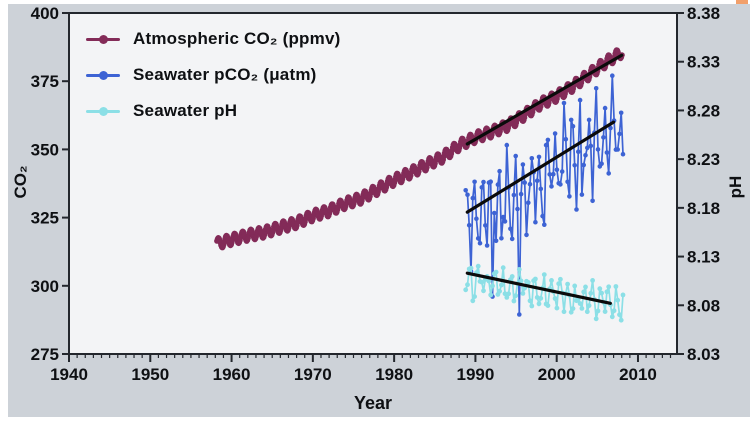  What do you see at coordinates (538, 288) in the screenshot?
I see `trend-line-seawater-ph` at bounding box center [538, 288].